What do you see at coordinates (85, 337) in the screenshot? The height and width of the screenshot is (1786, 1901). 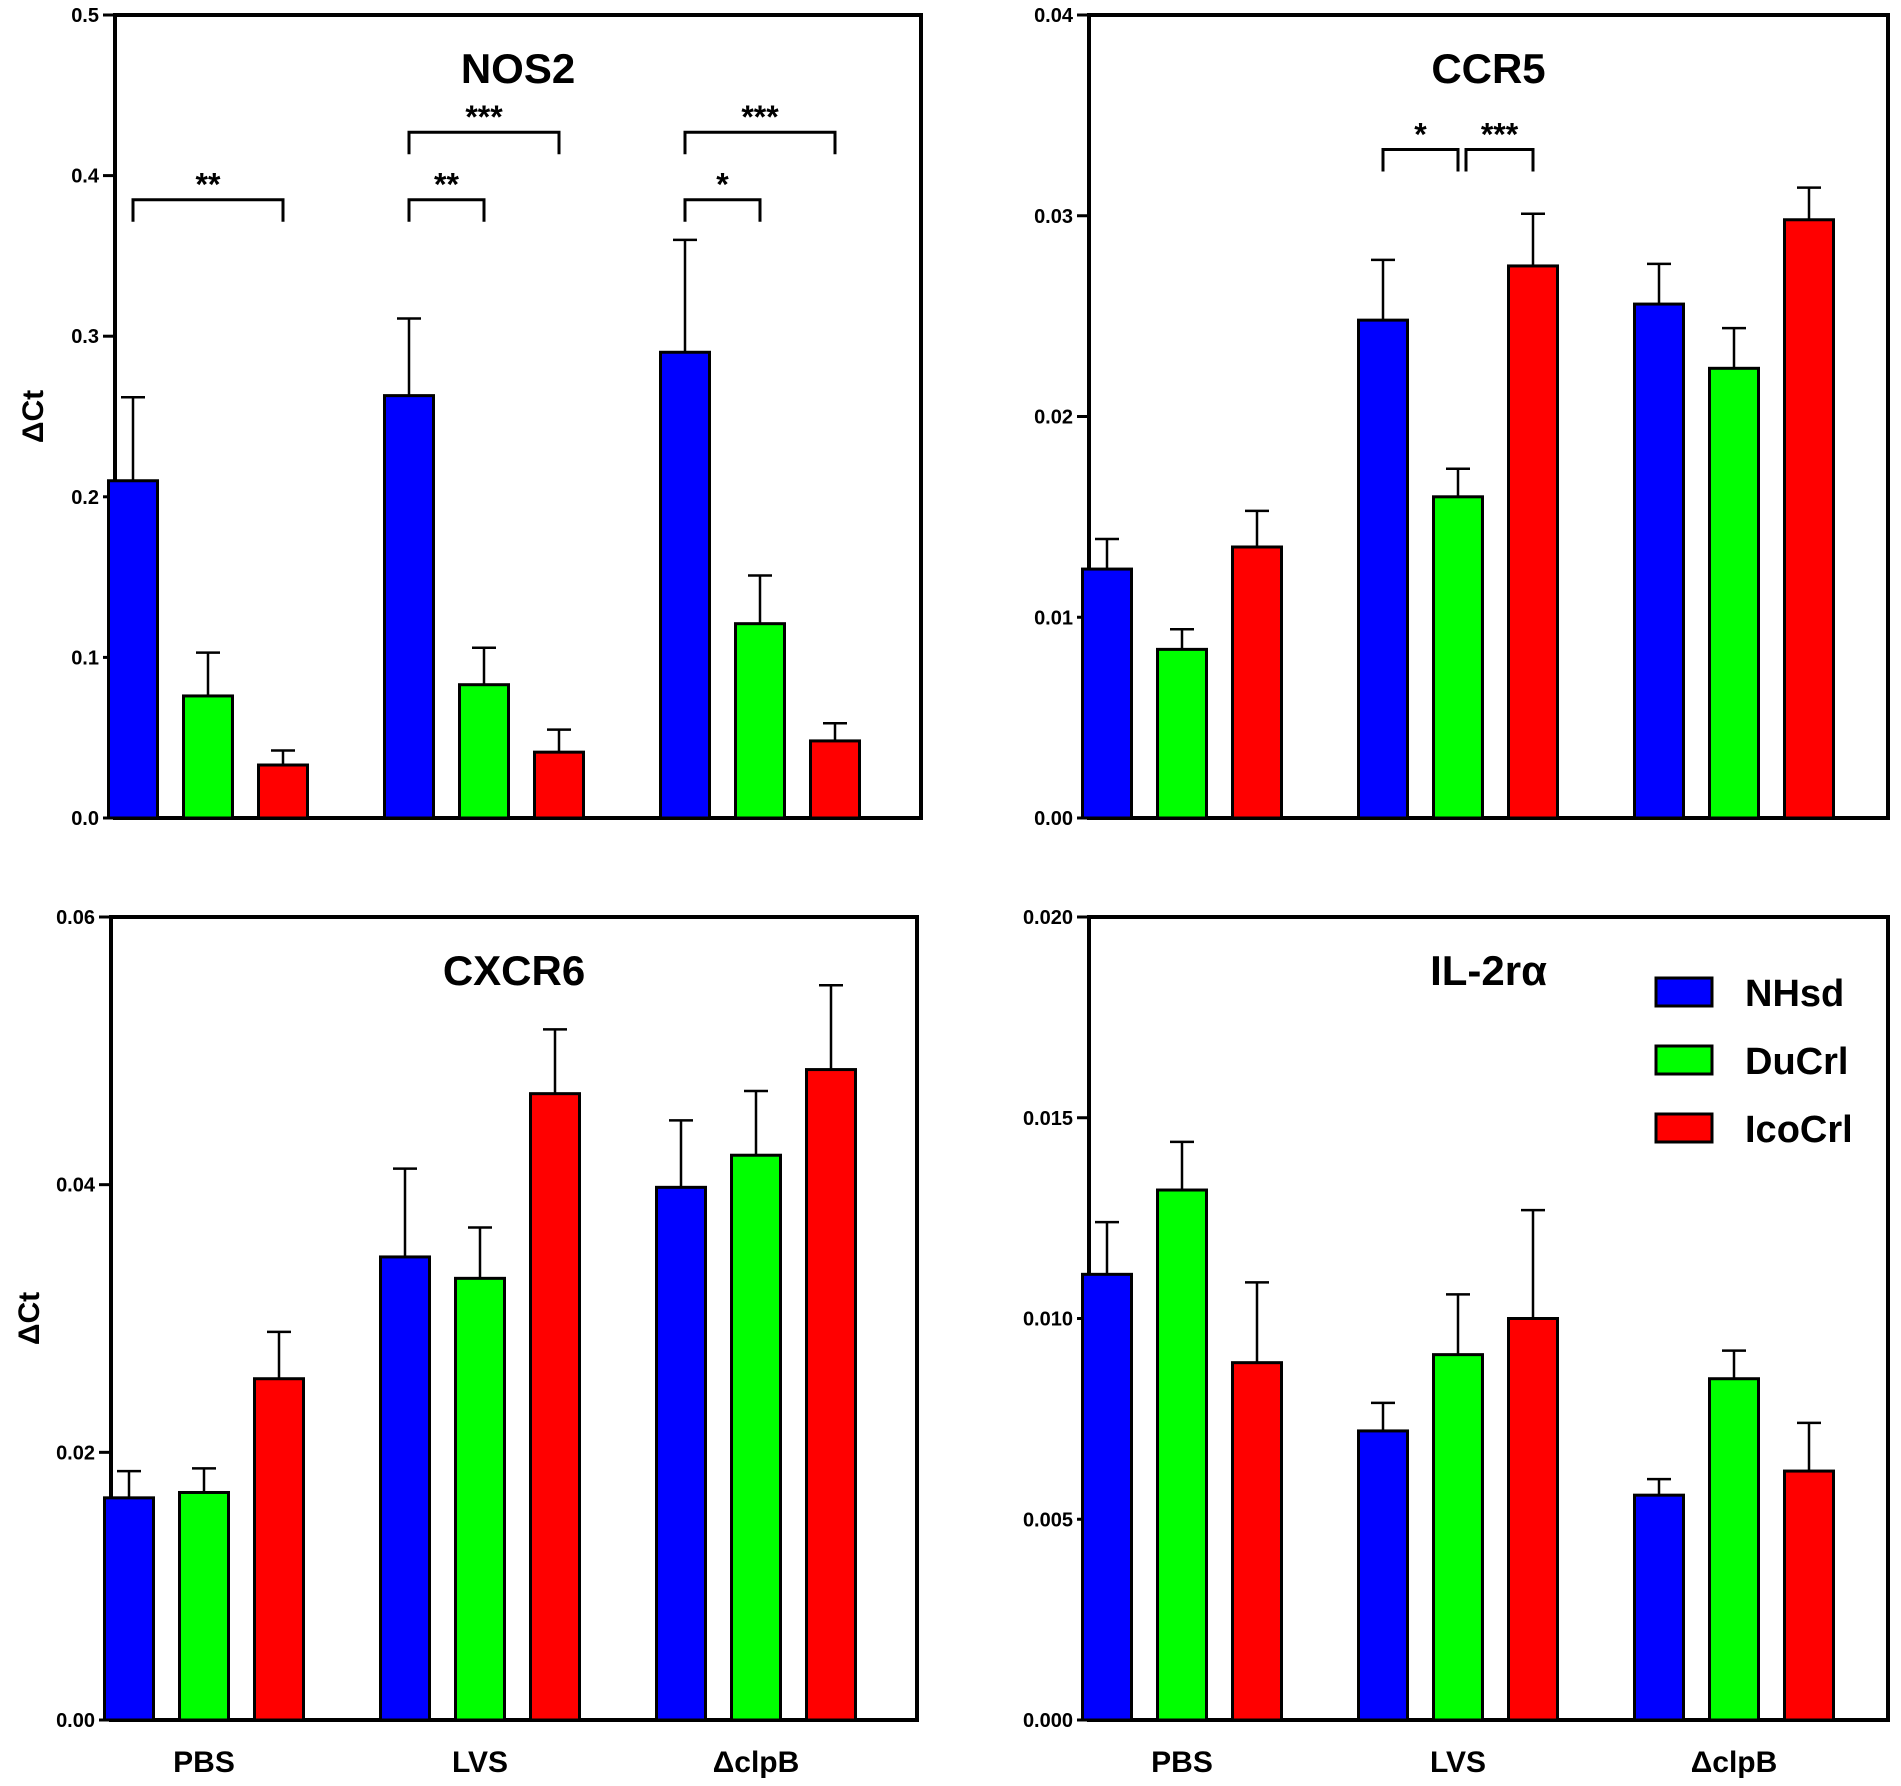 I see `y-tick-label: 0.3` at bounding box center [85, 337].